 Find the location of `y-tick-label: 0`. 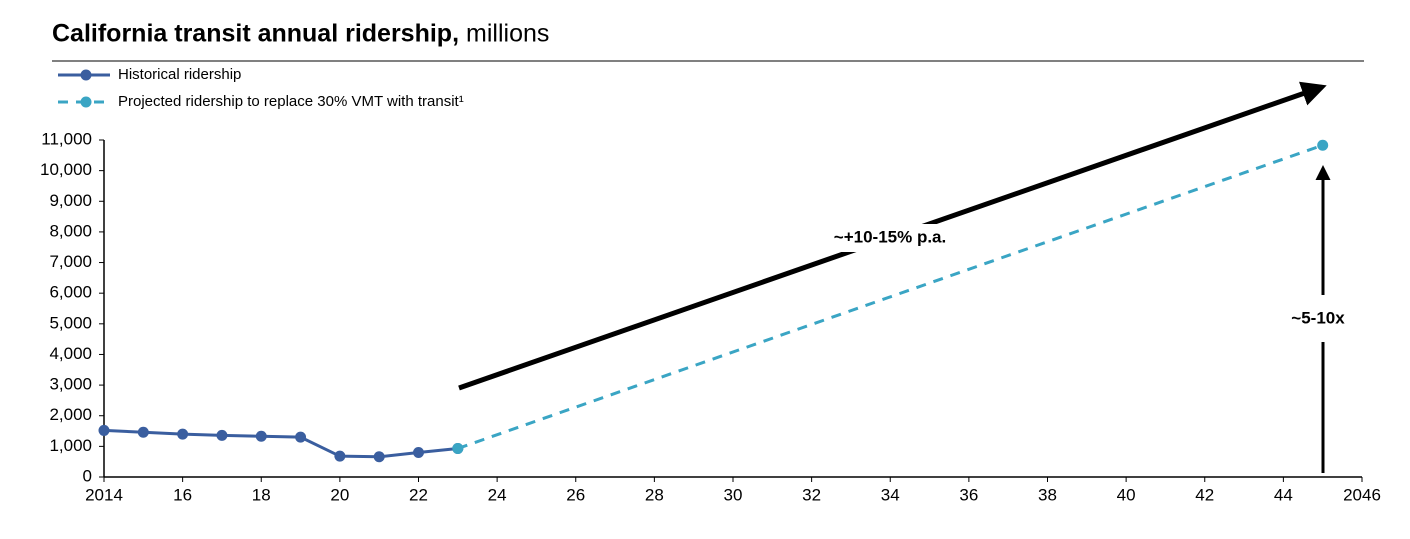

y-tick-label: 0 is located at coordinates (87, 475).